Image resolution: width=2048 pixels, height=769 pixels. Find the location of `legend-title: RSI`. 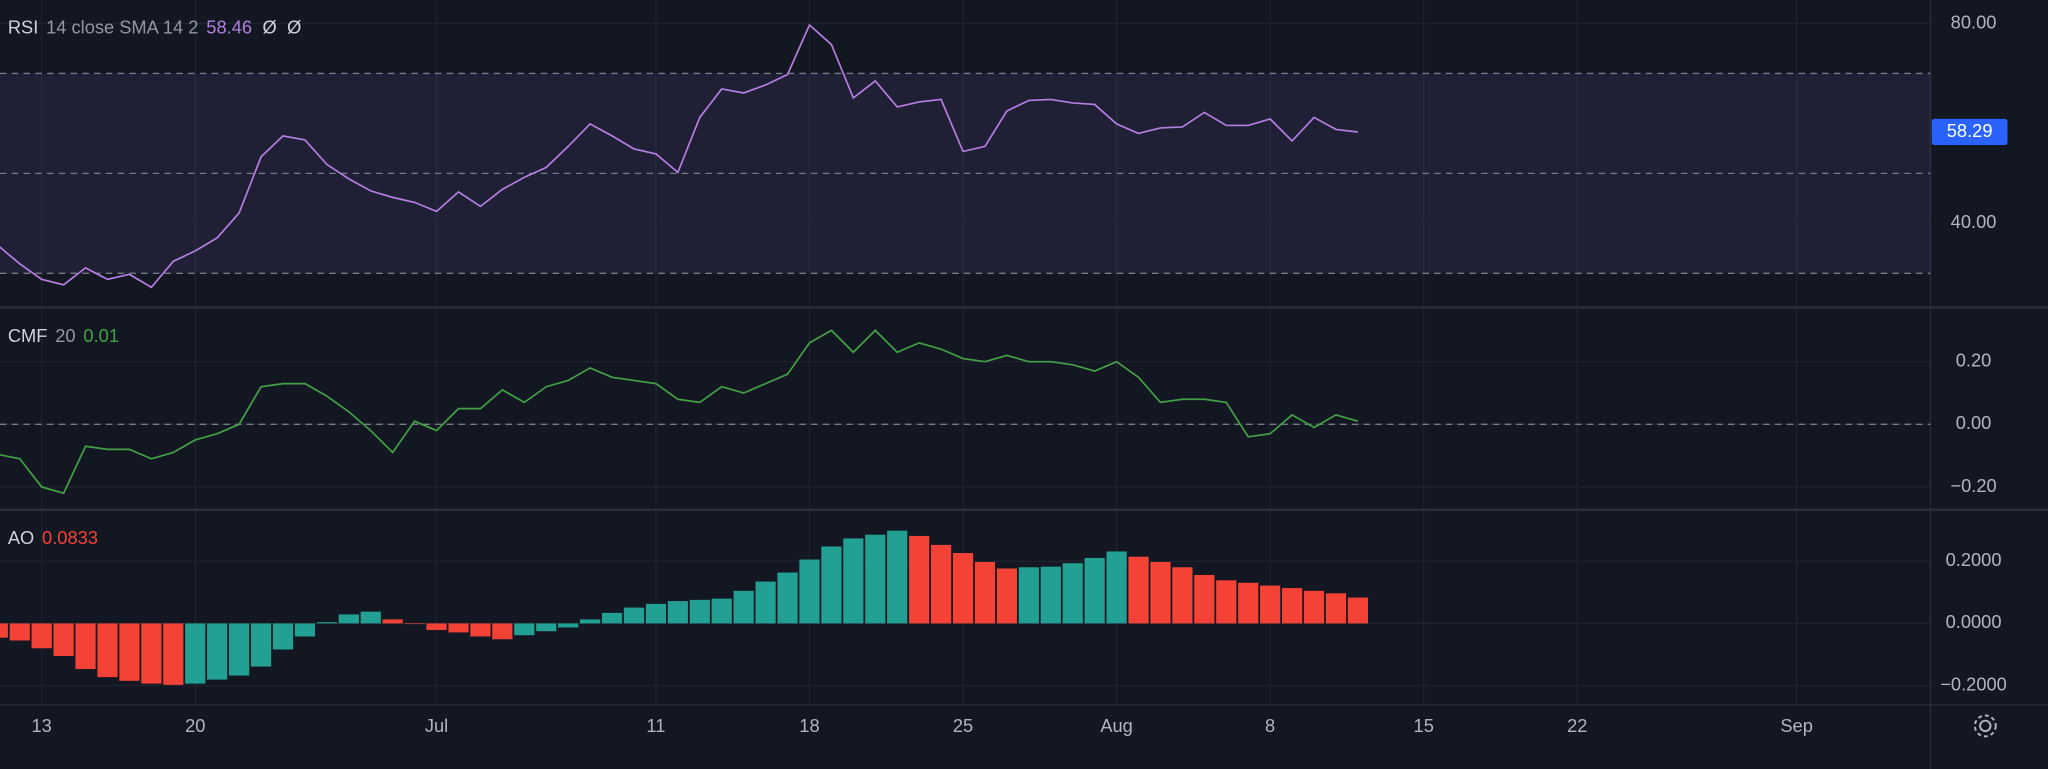

legend-title: RSI is located at coordinates (23, 27).